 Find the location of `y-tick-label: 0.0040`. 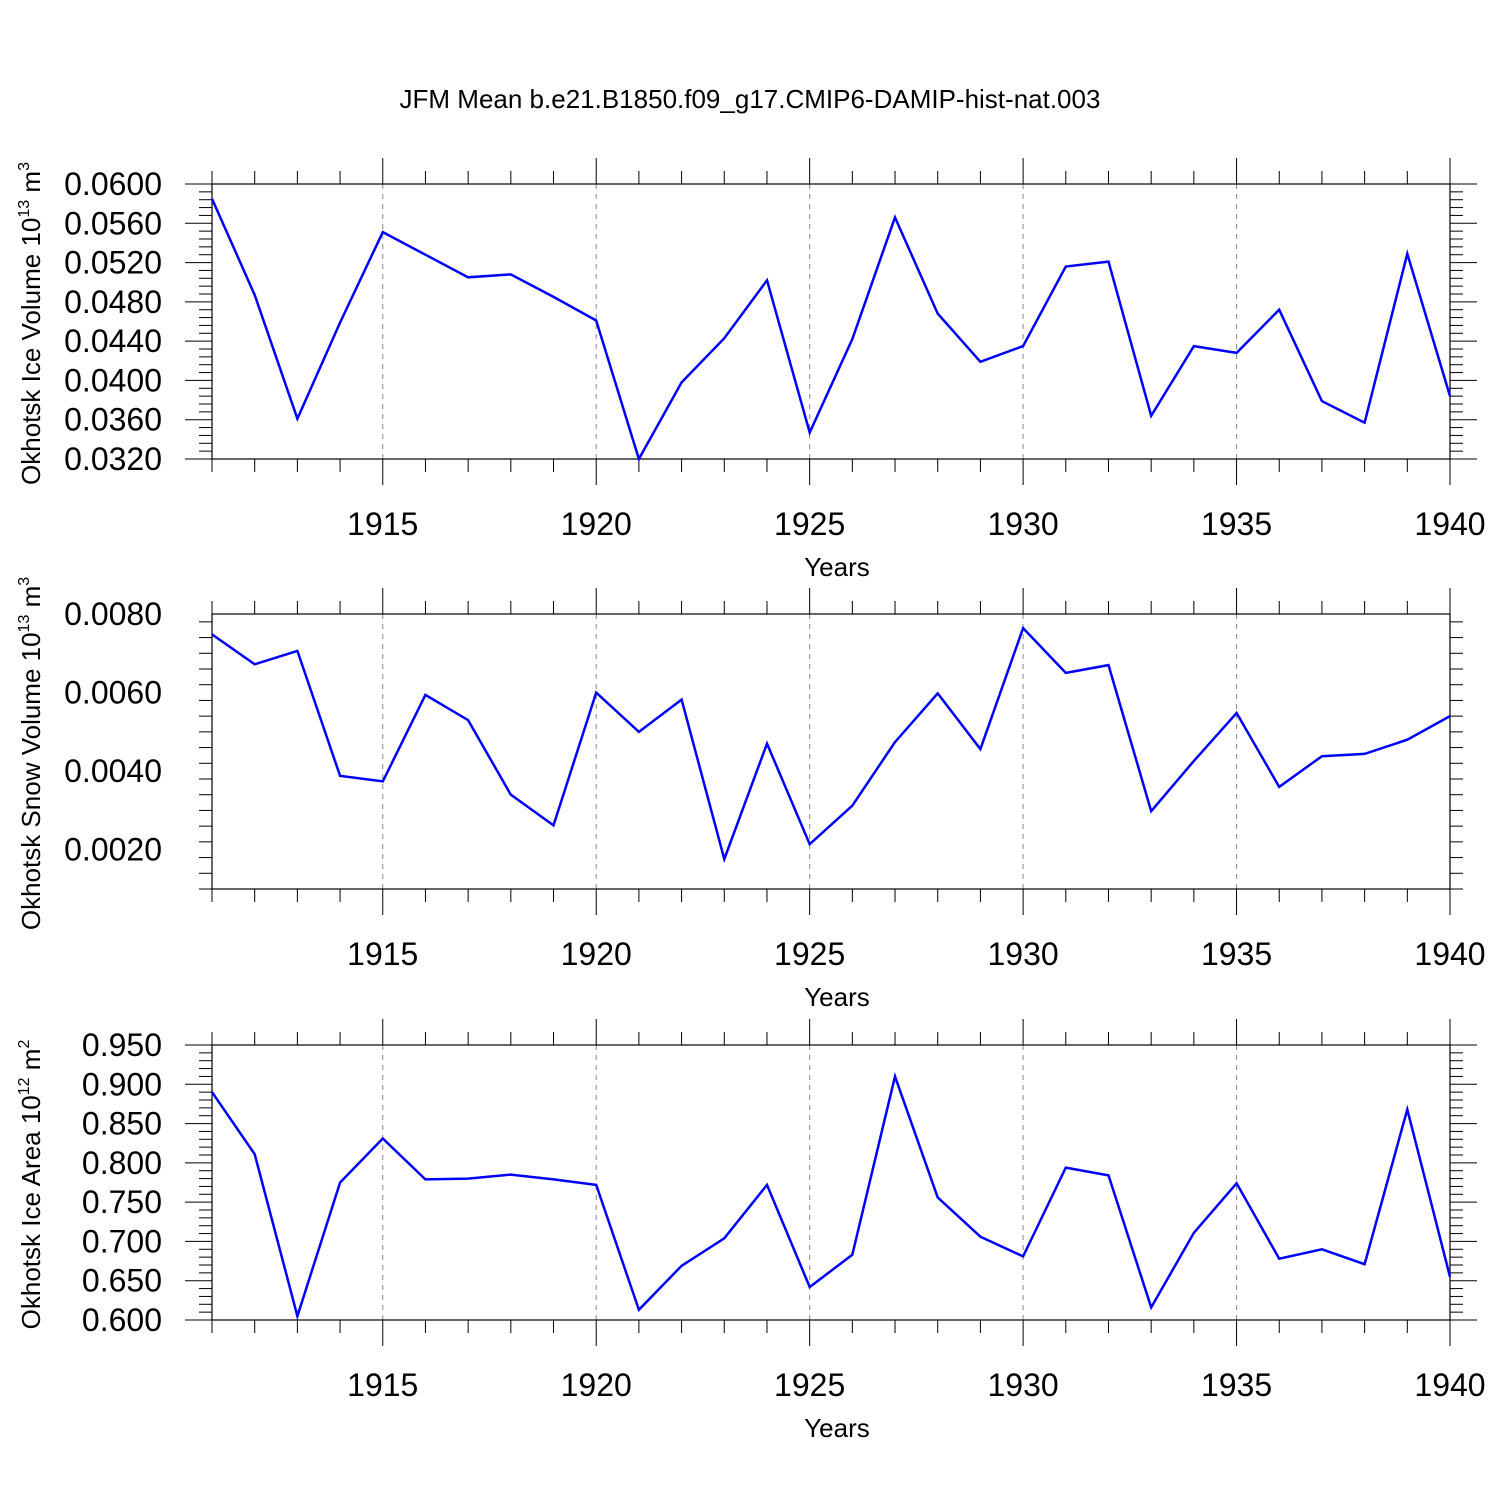

y-tick-label: 0.0040 is located at coordinates (113, 771).